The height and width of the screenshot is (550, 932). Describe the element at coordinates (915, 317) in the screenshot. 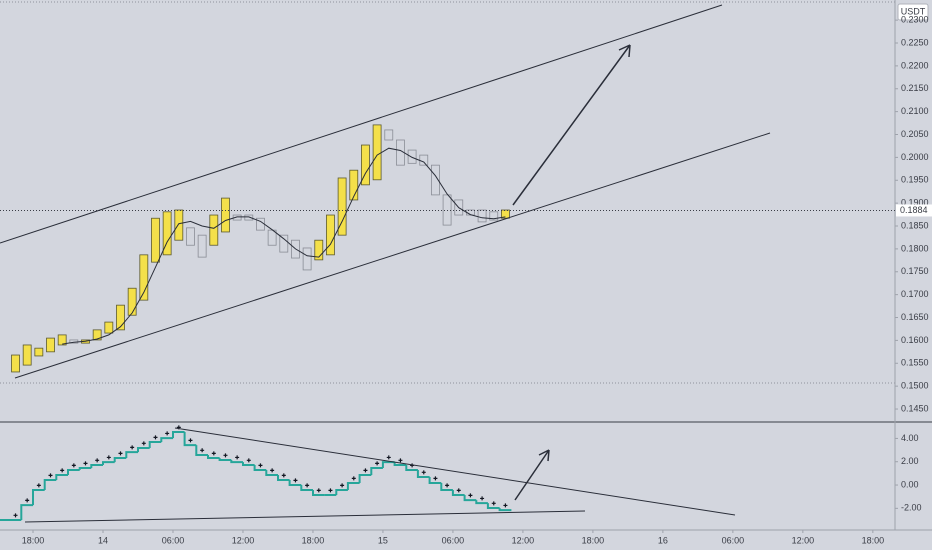

I see `y-tick-label: 0.1650` at that location.